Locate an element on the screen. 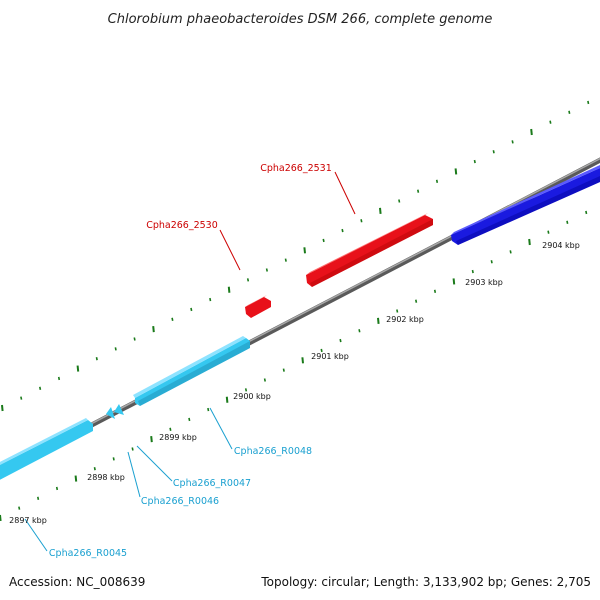  tick-label: 2904 kbp is located at coordinates (561, 245).